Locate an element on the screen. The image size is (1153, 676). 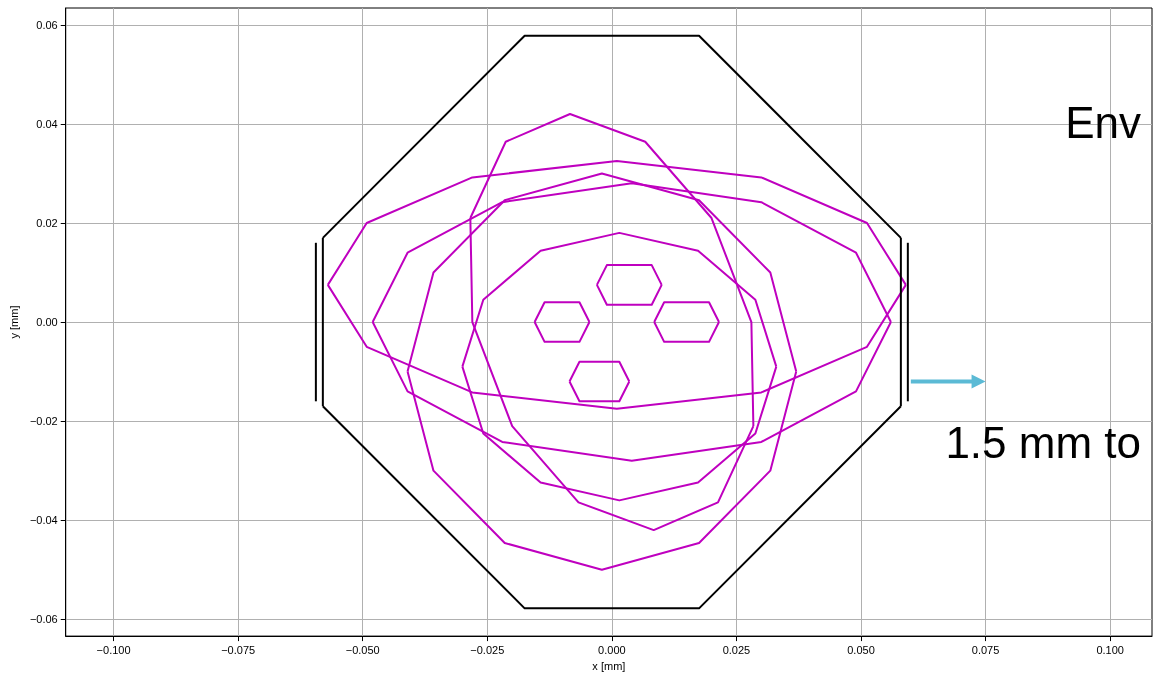
x-tick-label: 0.025 is located at coordinates (736, 649).